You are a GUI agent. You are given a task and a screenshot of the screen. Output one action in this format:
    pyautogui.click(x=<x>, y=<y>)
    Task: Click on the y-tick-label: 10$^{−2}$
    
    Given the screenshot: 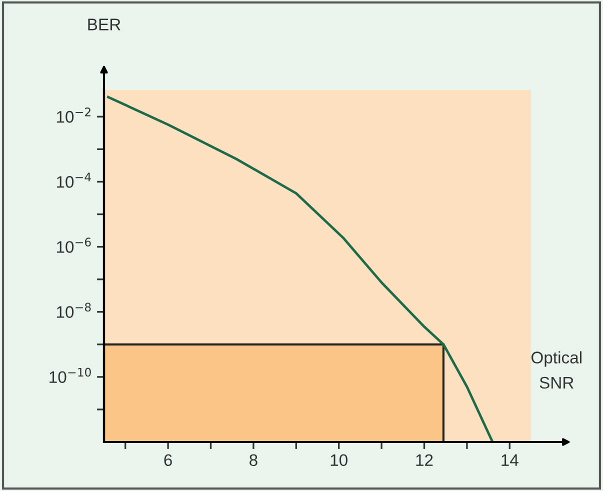 What is the action you would take?
    pyautogui.click(x=73, y=115)
    